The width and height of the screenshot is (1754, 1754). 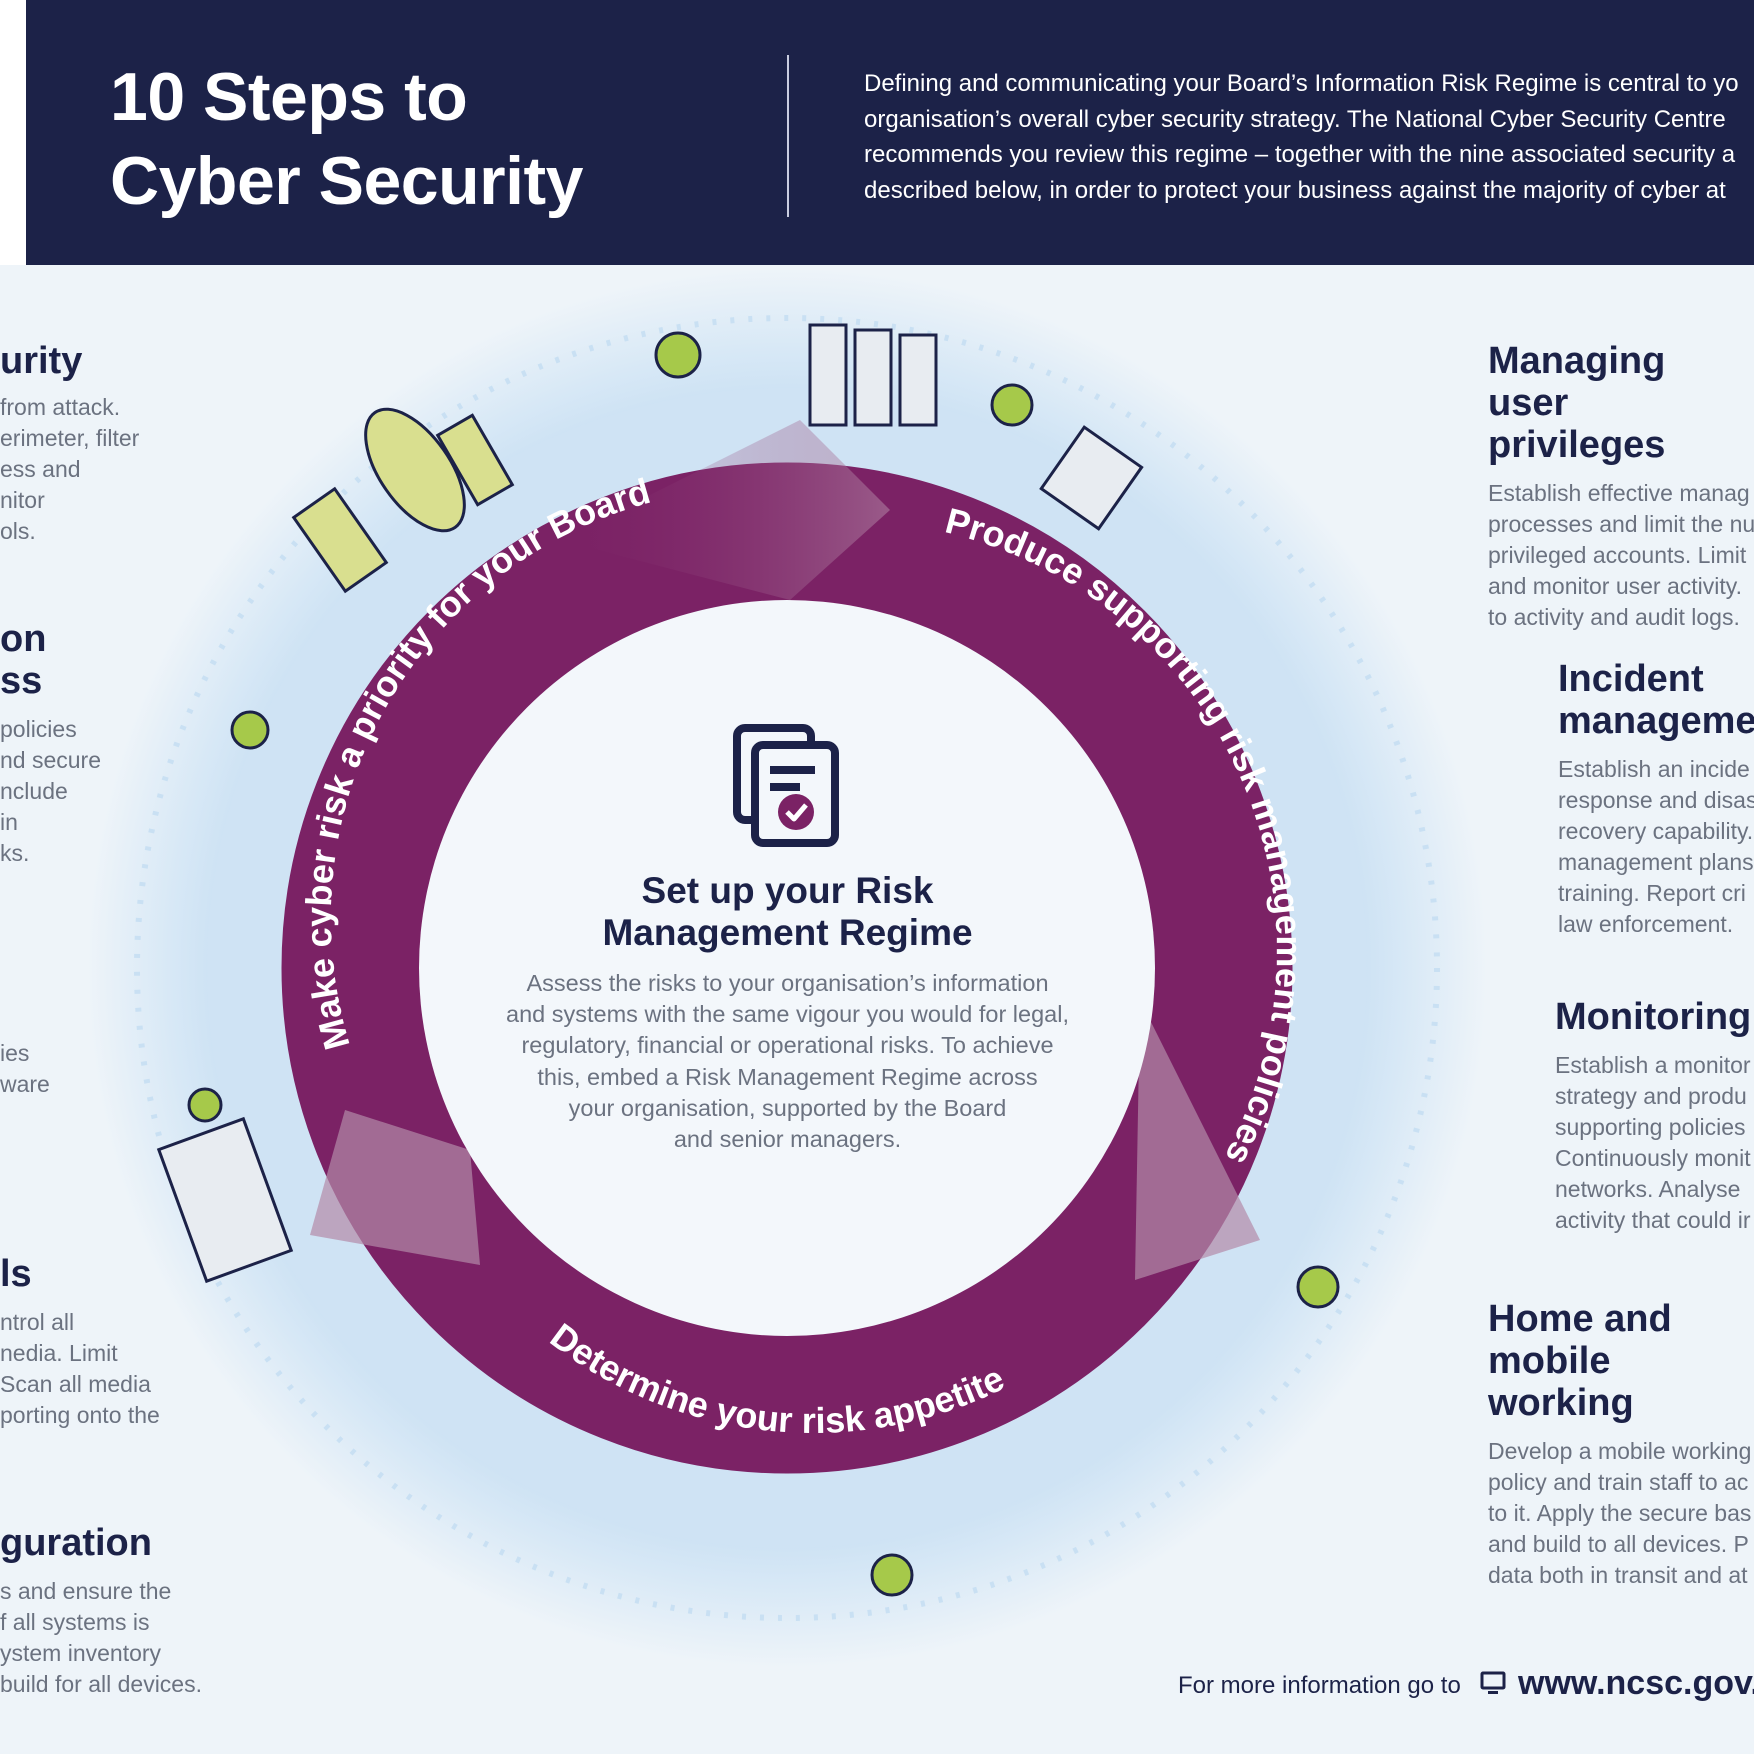 I want to click on section-body: policies nd secure nclude in ks., so click(x=51, y=791).